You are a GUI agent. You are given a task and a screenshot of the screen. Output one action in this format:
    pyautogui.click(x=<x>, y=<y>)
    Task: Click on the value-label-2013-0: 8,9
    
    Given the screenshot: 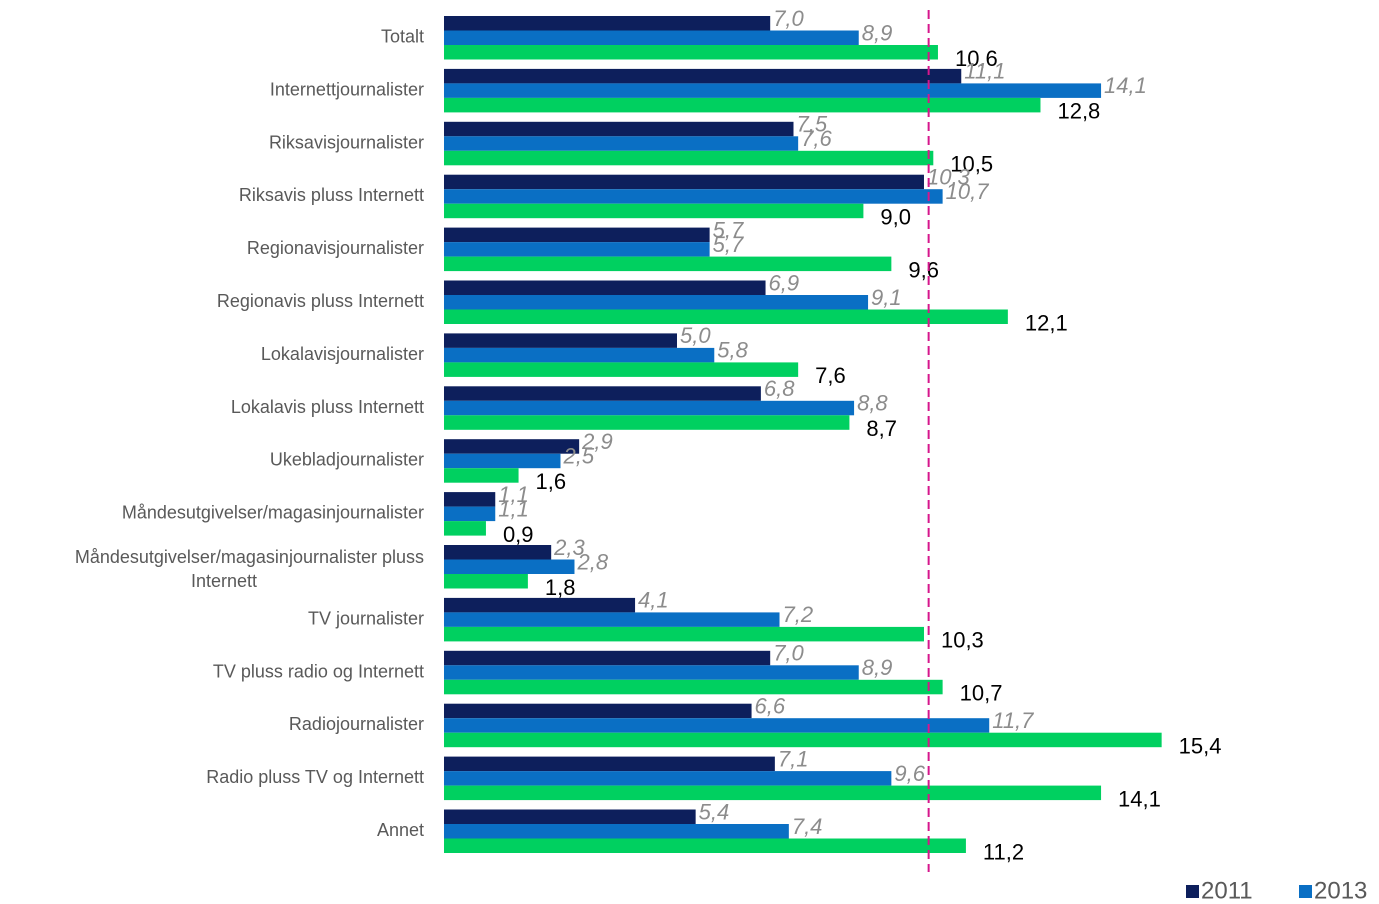 What is the action you would take?
    pyautogui.click(x=877, y=32)
    